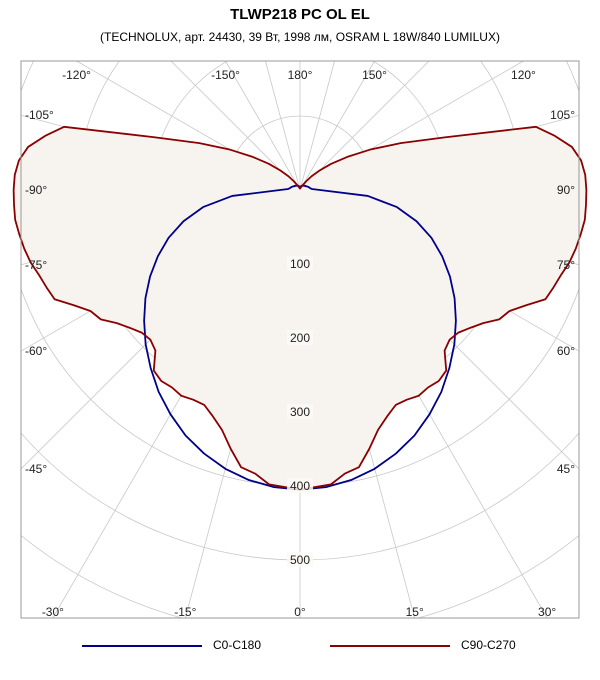 This screenshot has width=600, height=680. I want to click on radial-tick-label: 300, so click(300, 412).